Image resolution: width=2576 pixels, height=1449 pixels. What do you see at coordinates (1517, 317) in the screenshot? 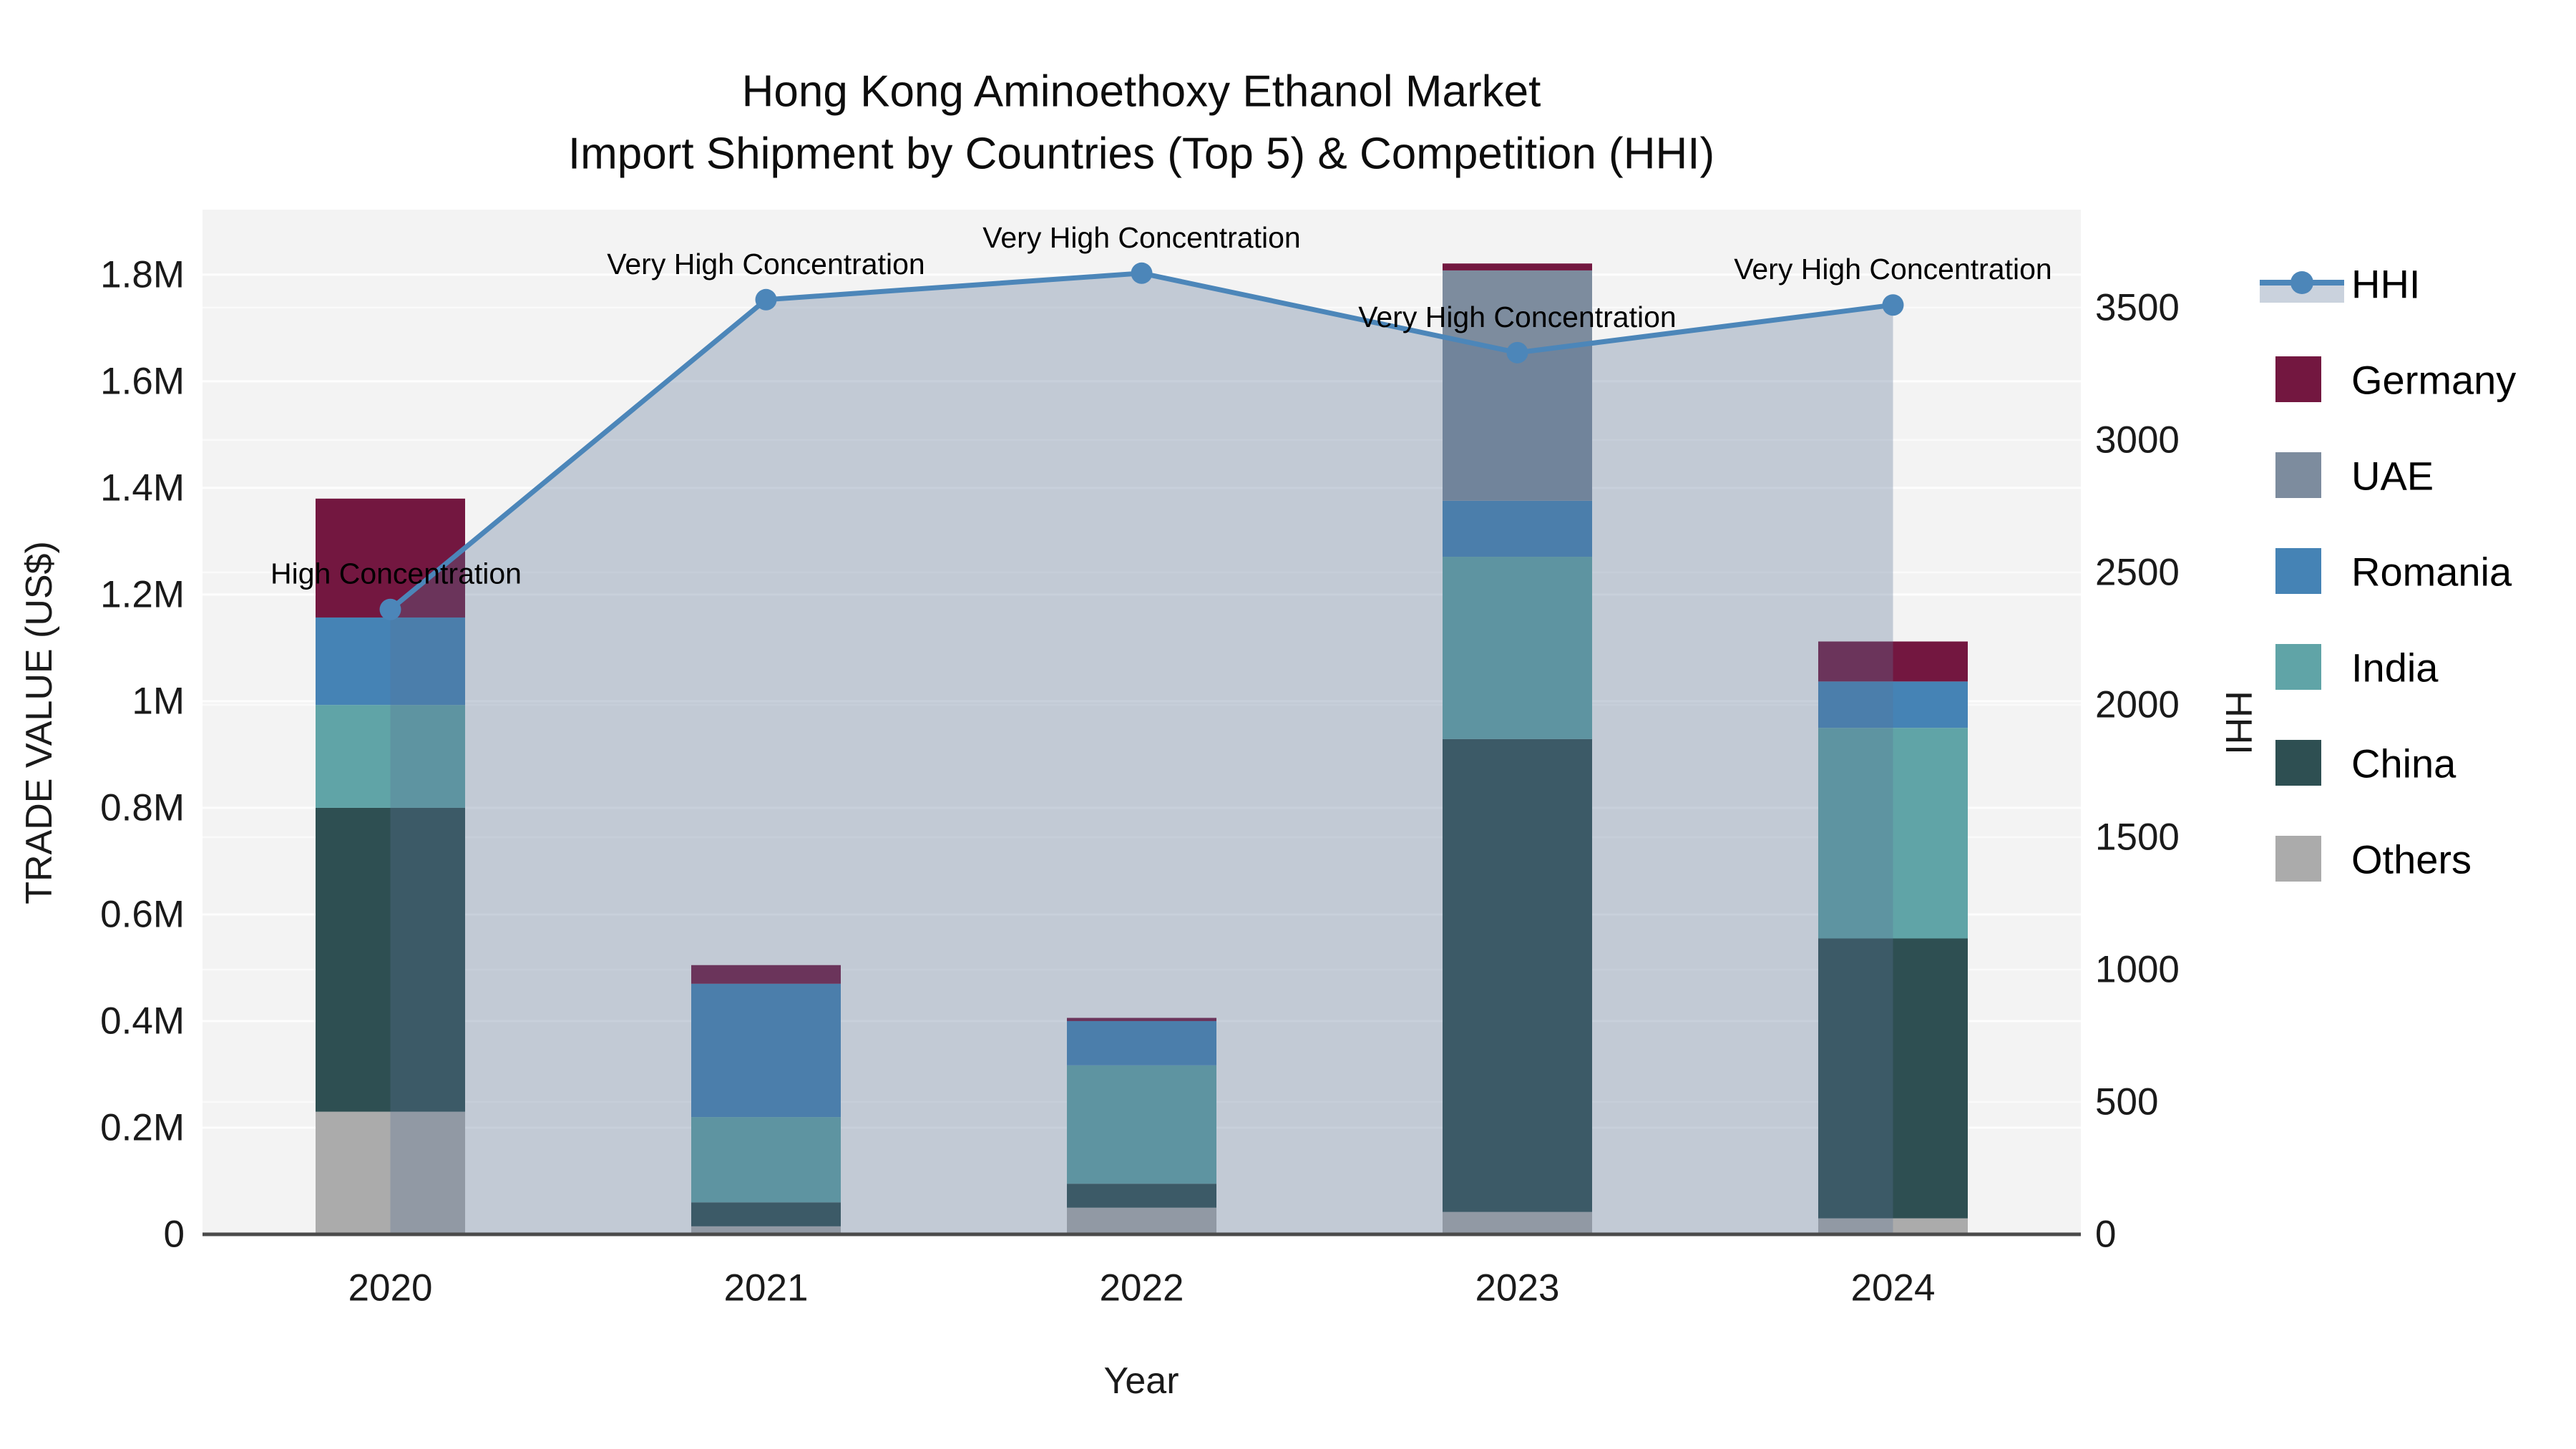
I see `annotation-2023: Very High Concentration` at bounding box center [1517, 317].